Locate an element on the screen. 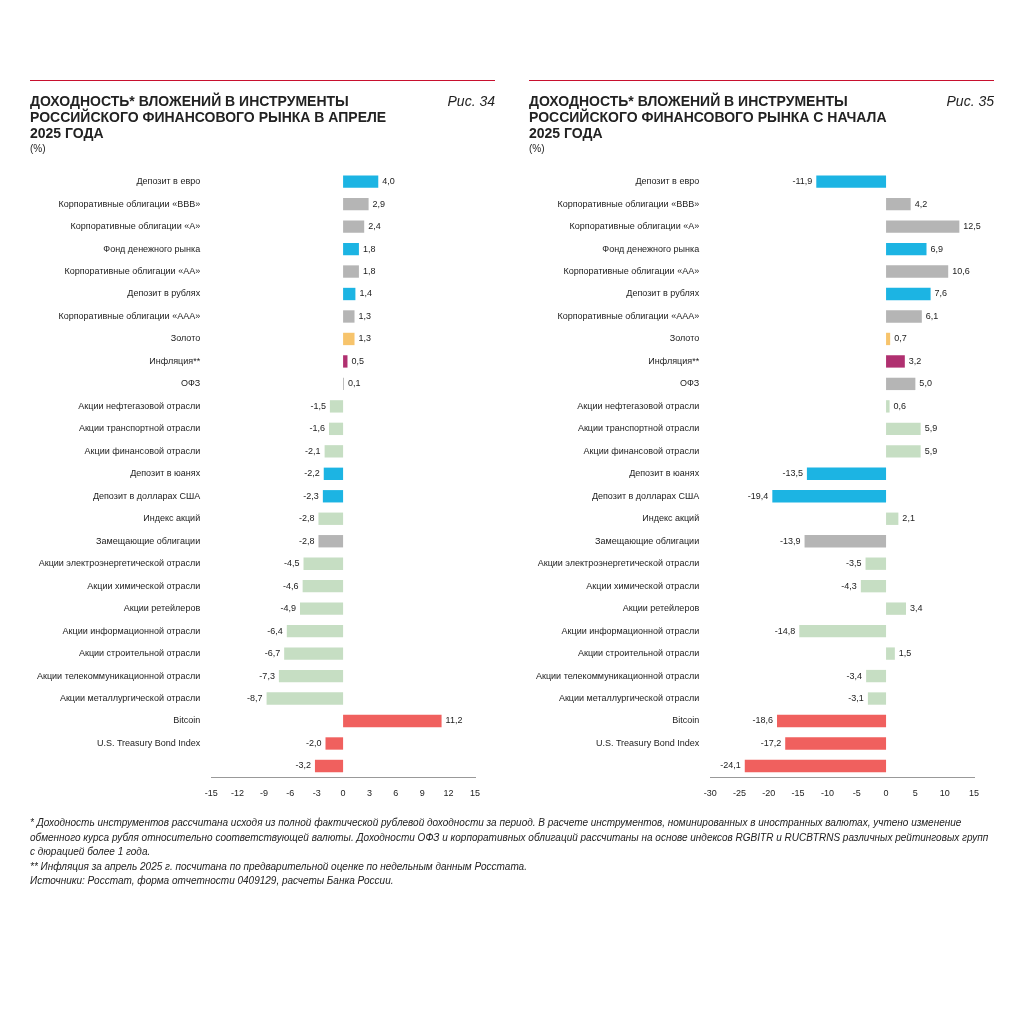  data-label: 7,6 is located at coordinates (941, 293).